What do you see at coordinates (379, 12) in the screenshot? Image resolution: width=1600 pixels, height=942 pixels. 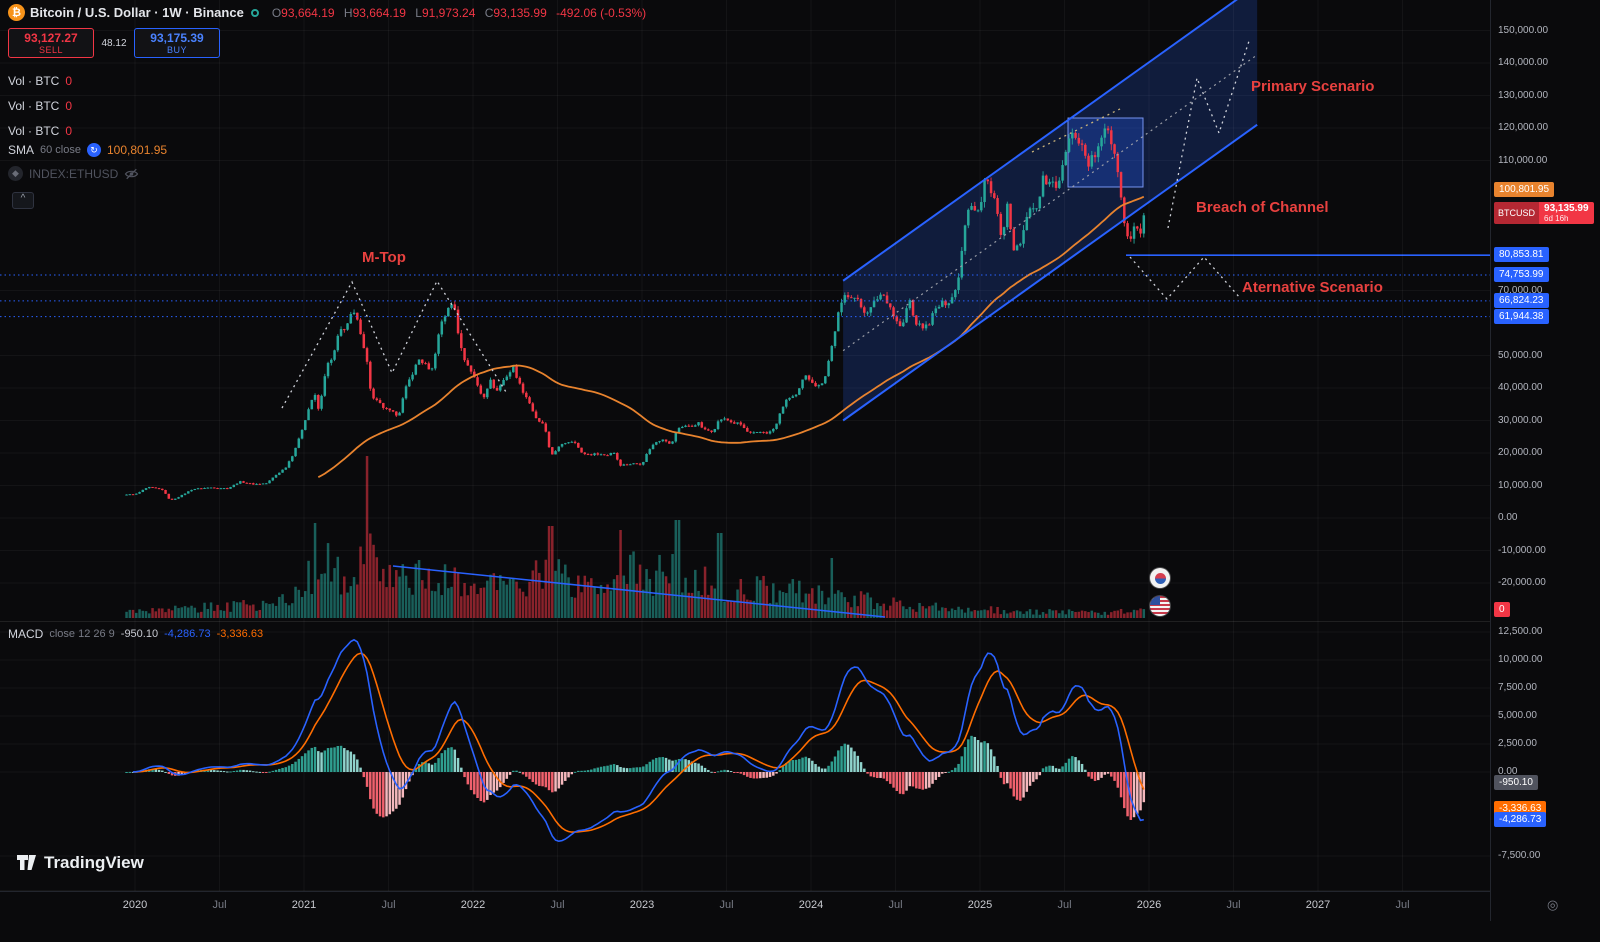 I see `high-value: 93,664.19` at bounding box center [379, 12].